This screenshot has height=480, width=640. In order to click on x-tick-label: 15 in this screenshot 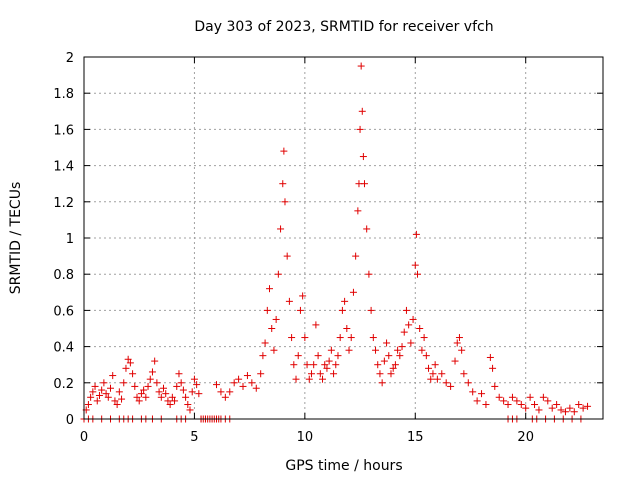, I will do `click(415, 437)`.